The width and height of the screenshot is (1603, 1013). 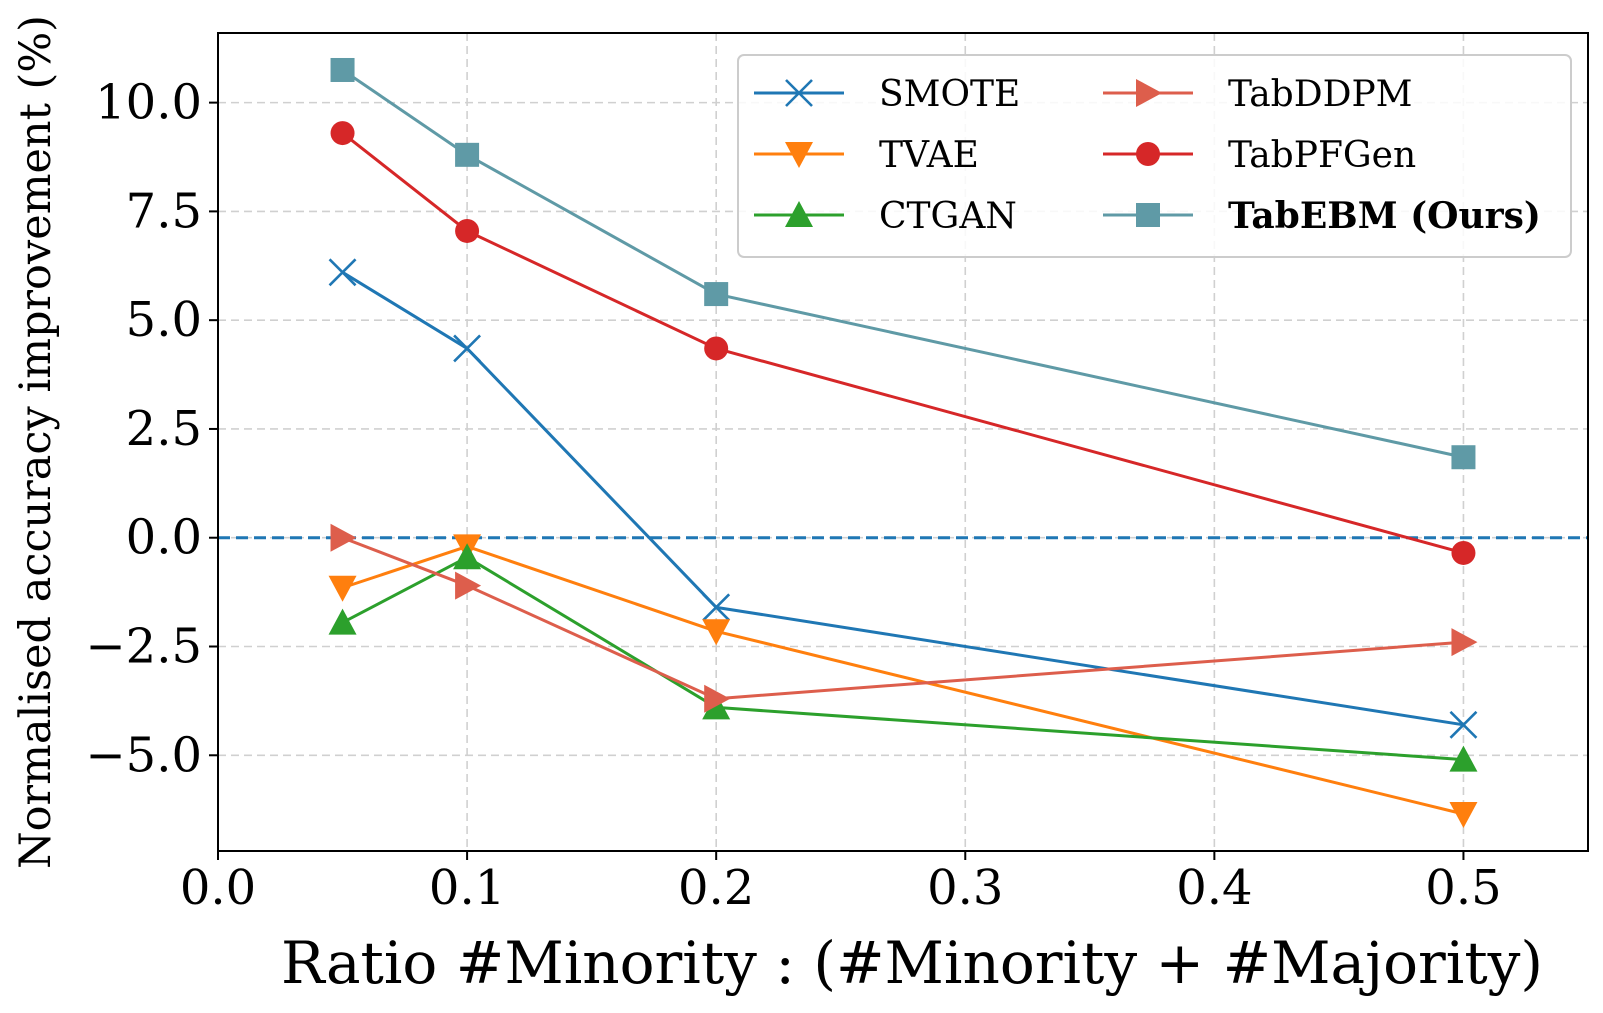 I want to click on legend-entry: TabPFGen, so click(x=1259, y=155).